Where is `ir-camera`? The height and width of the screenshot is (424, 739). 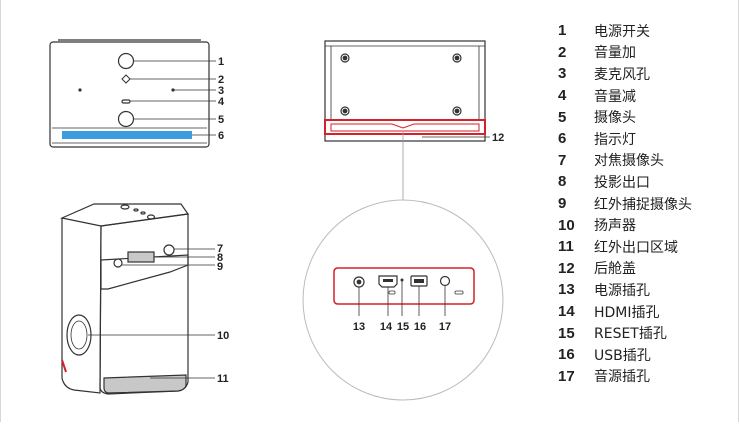
ir-camera is located at coordinates (118, 263).